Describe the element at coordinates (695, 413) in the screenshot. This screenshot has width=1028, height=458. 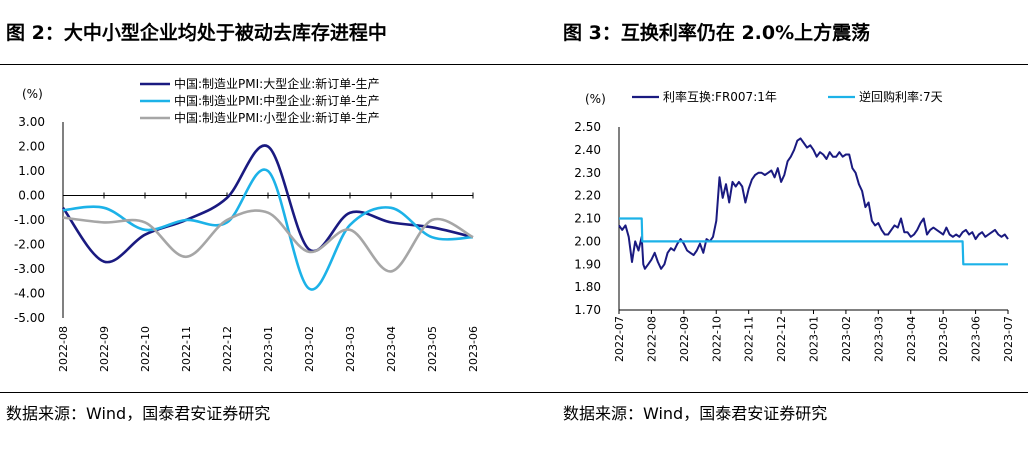
I see `right-source-note: 数据来源：Wind，国泰君安证券研究` at that location.